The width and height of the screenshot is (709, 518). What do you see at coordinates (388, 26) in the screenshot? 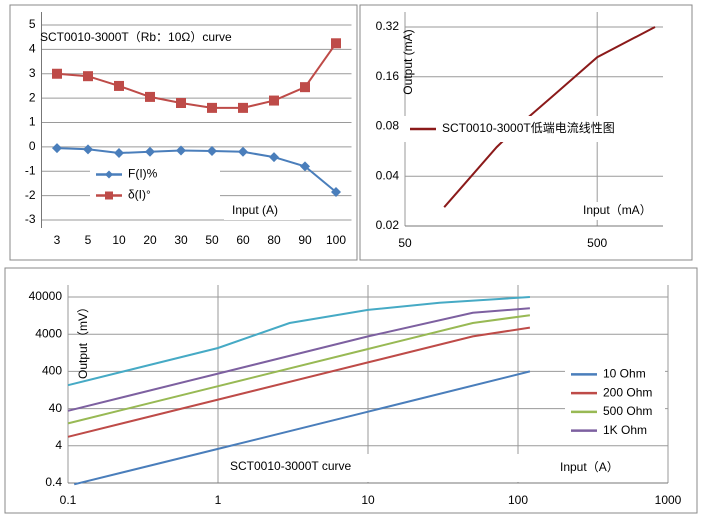
I see `y-tick-label: 0.32` at bounding box center [388, 26].